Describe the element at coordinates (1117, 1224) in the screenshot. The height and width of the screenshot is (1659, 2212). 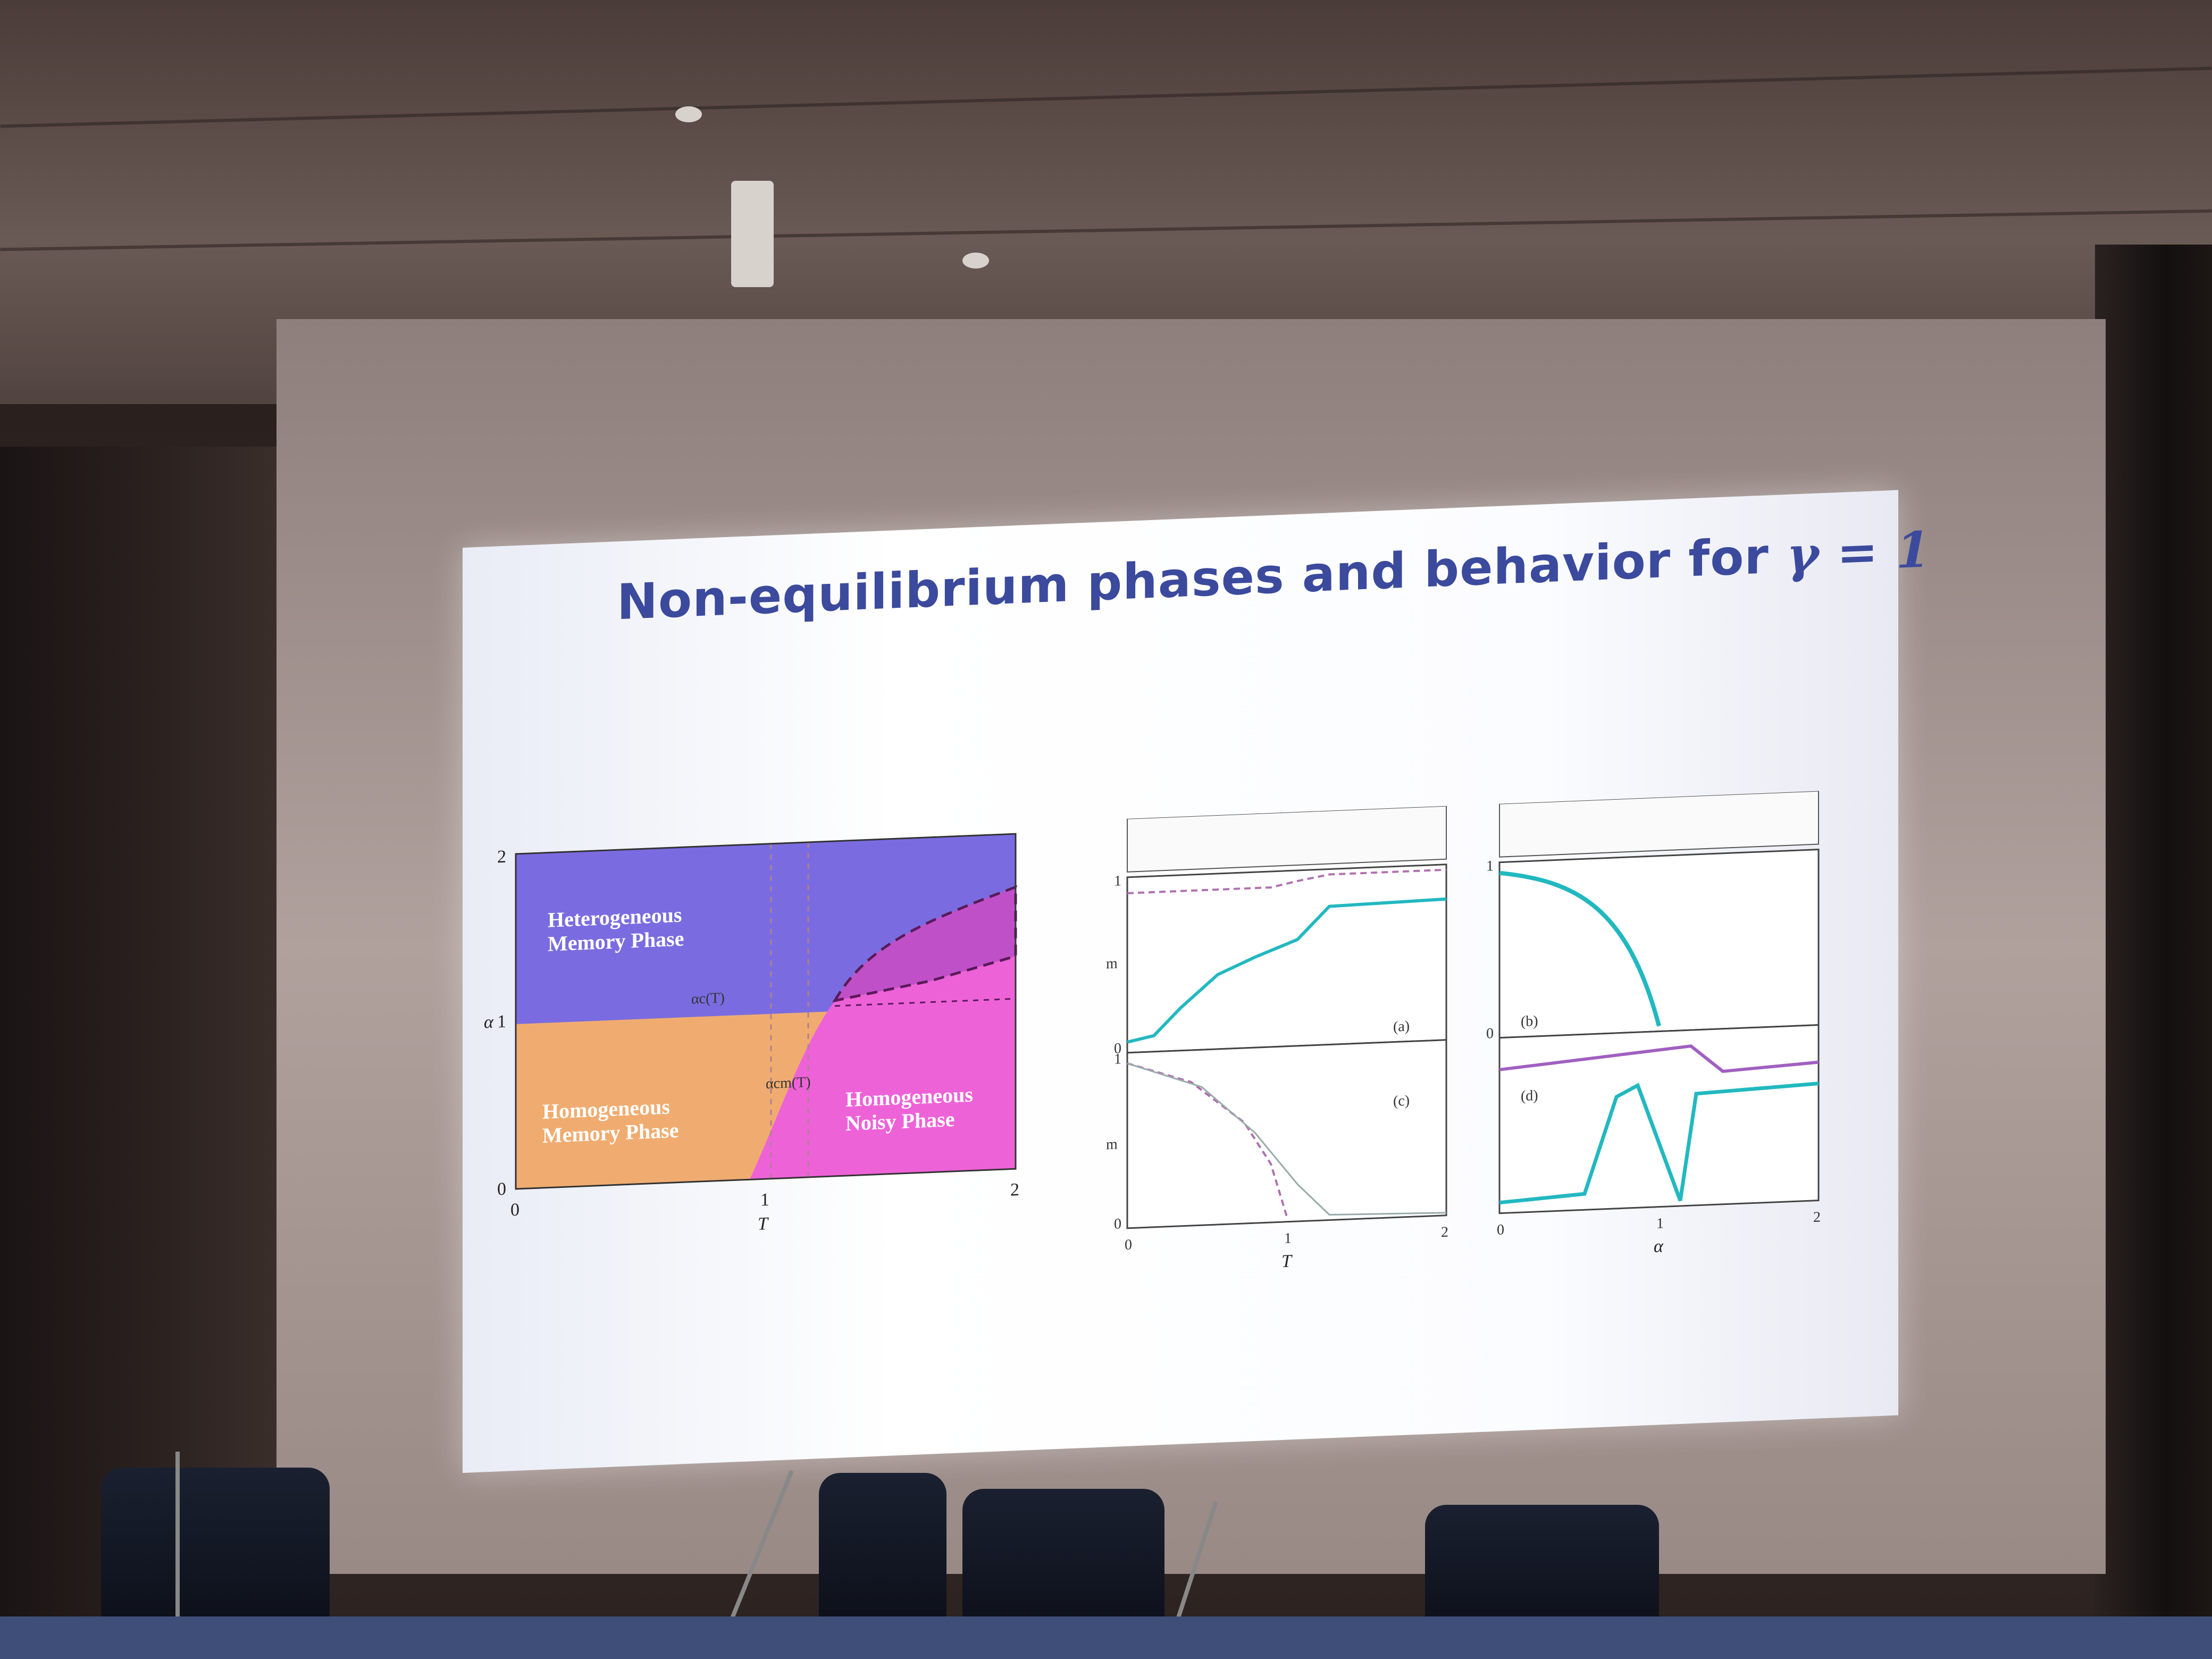
I see `panel-c-ytick: 0` at that location.